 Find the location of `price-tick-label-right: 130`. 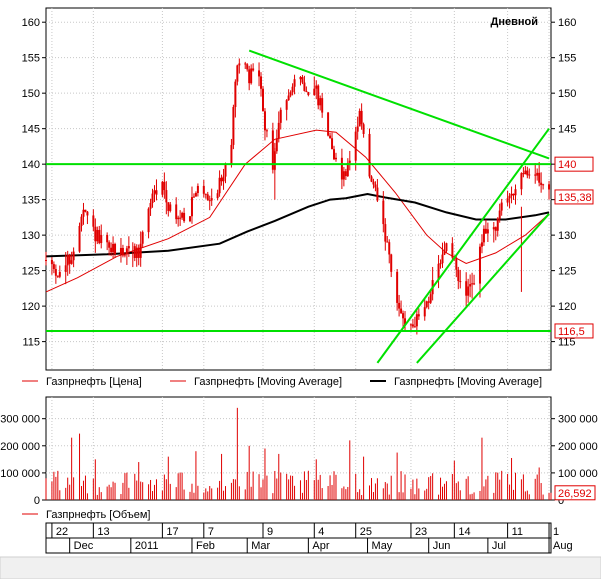

price-tick-label-right: 130 is located at coordinates (567, 236).